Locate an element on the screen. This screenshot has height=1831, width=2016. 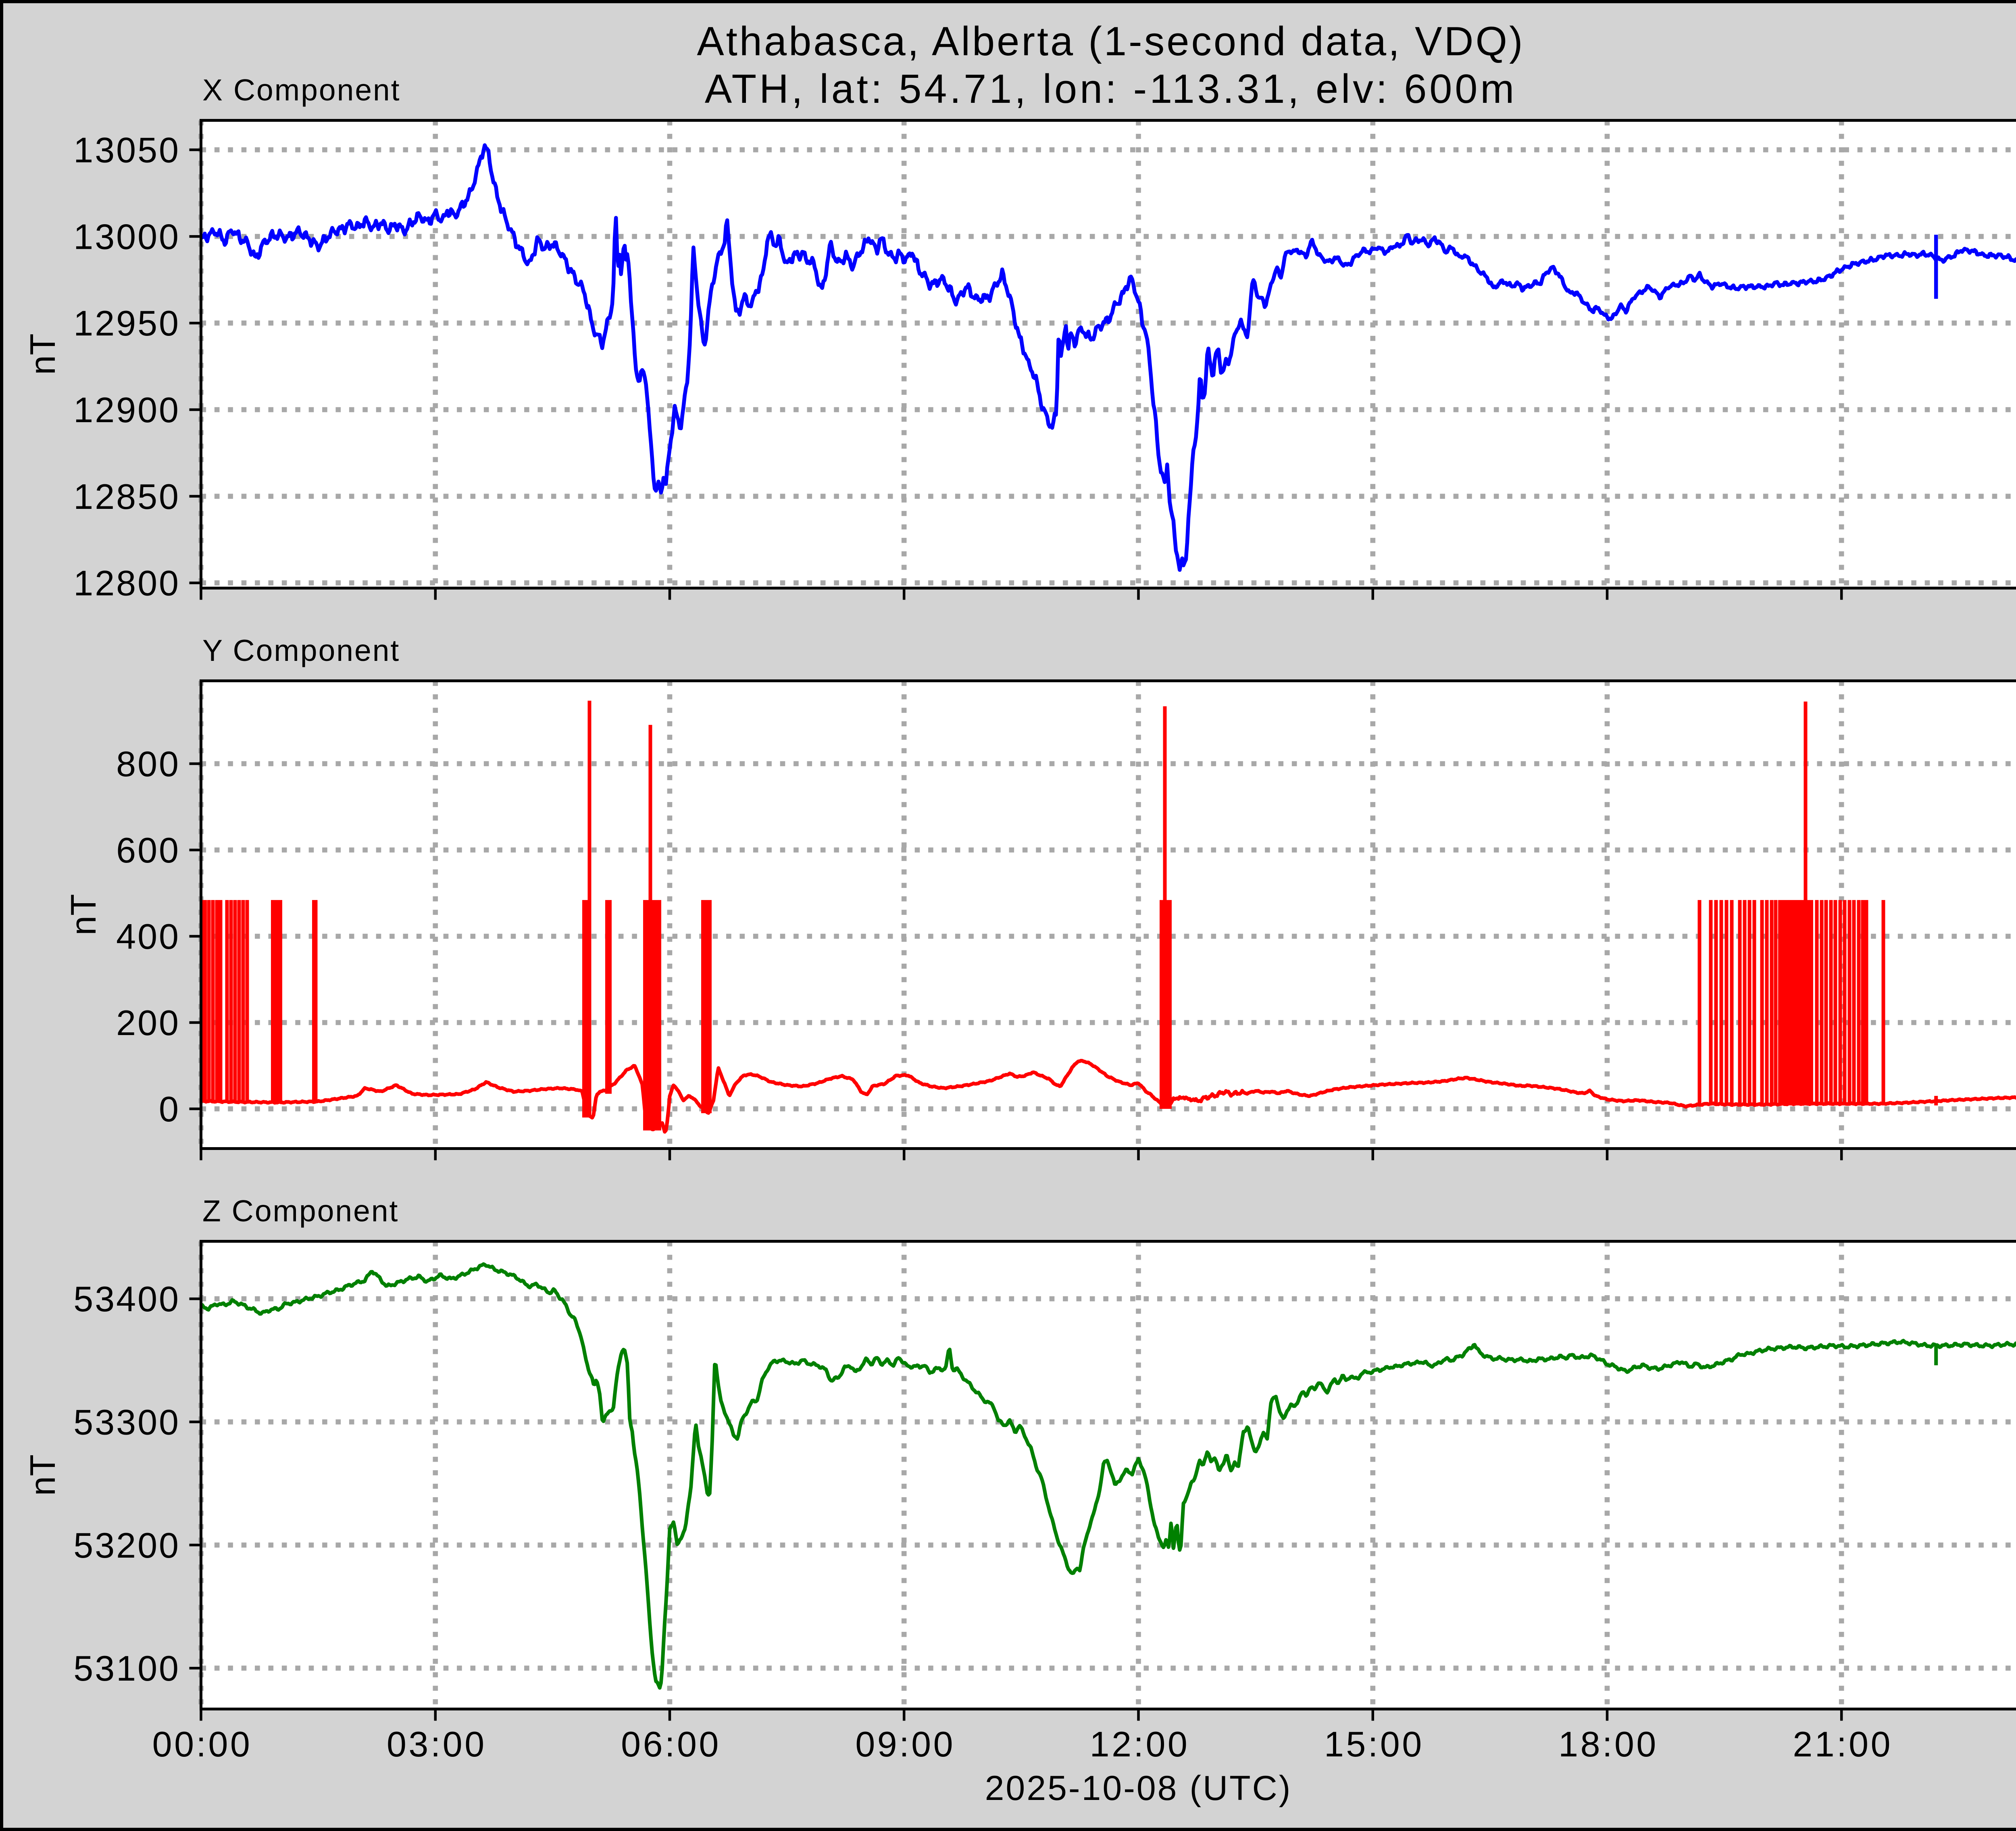
svg-text: 13050 is located at coordinates (127, 150).